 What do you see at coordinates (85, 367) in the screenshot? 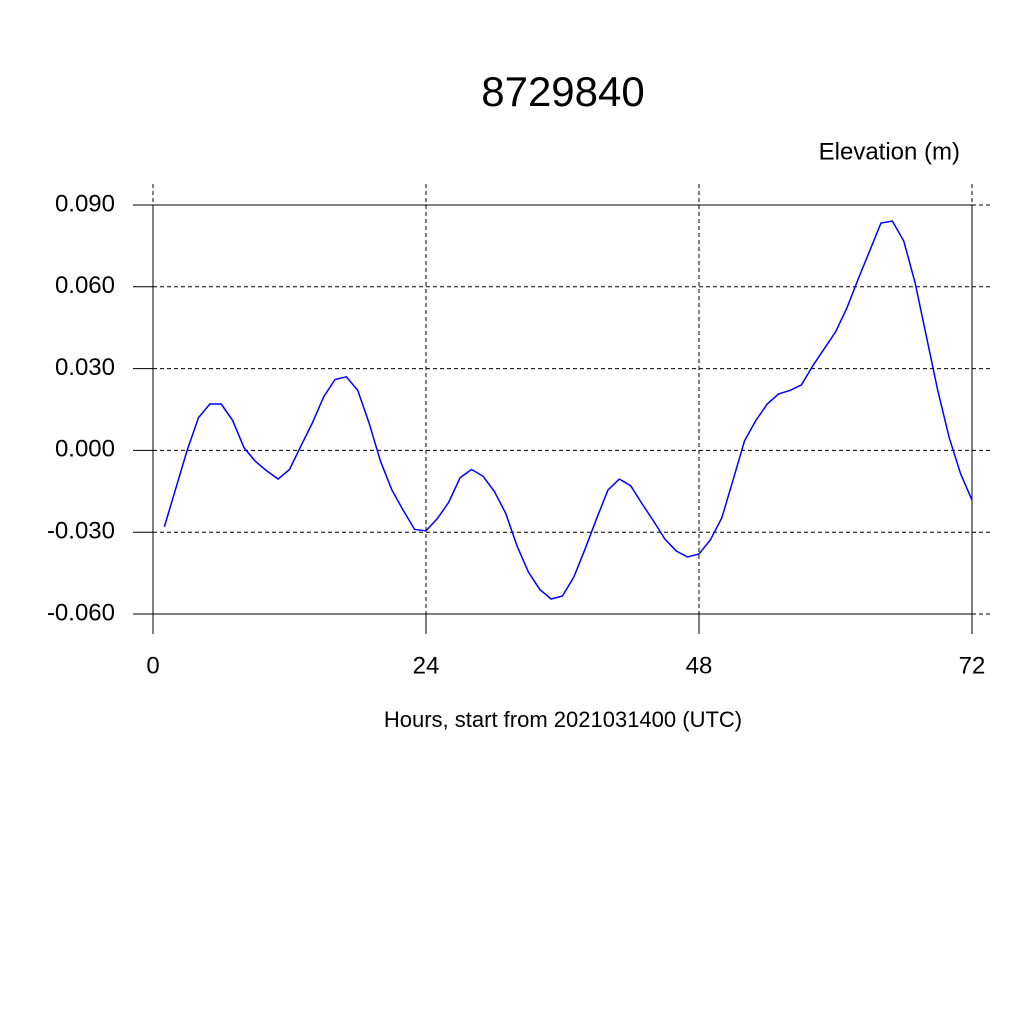
I see `y-tick-label: 0.030` at bounding box center [85, 367].